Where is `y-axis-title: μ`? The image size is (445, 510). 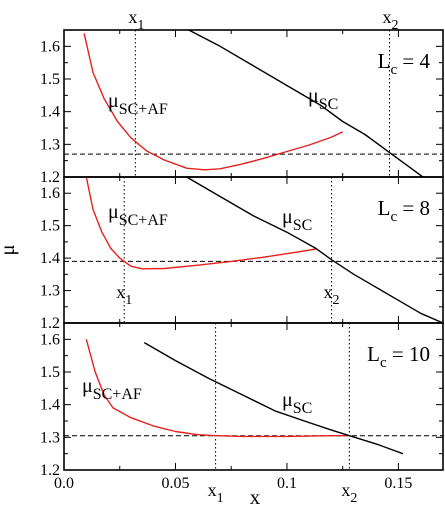 y-axis-title: μ is located at coordinates (9, 249).